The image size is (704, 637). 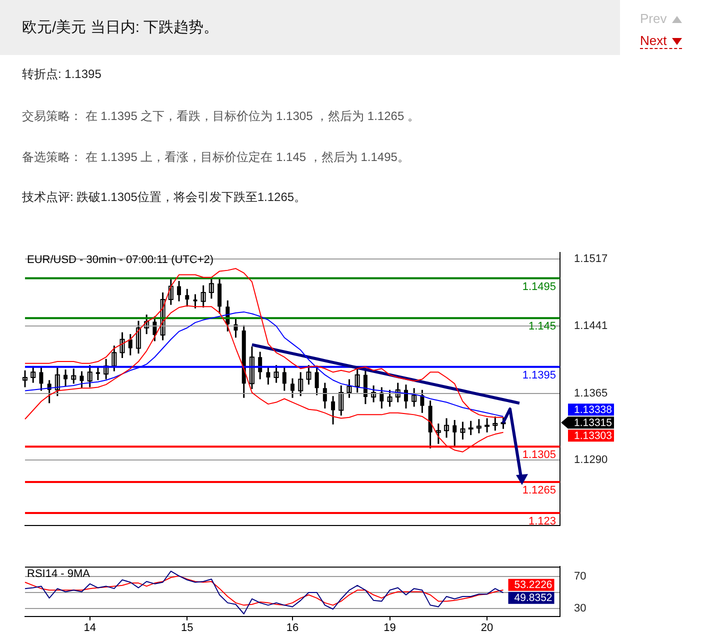 What do you see at coordinates (593, 423) in the screenshot?
I see `text: 1.13315` at bounding box center [593, 423].